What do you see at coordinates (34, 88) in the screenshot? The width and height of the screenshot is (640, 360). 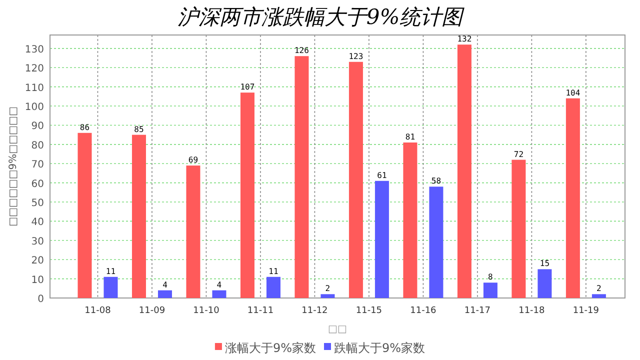 I see `y-tick-label: 110` at bounding box center [34, 88].